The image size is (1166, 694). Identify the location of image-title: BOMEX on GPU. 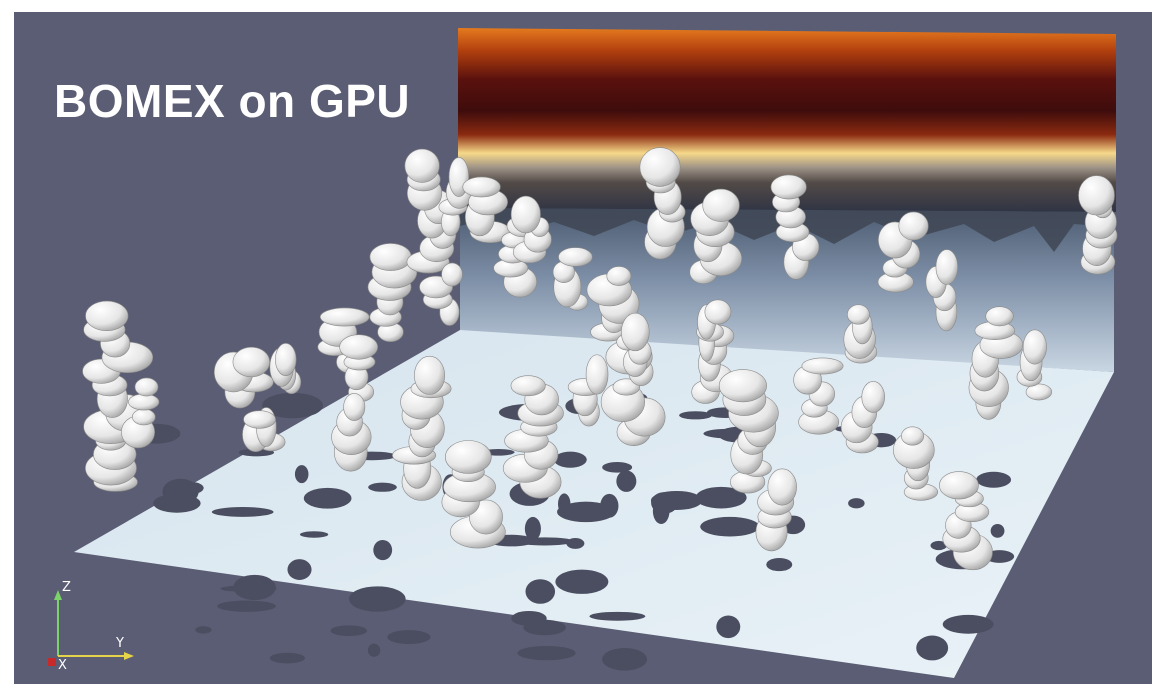
(232, 101).